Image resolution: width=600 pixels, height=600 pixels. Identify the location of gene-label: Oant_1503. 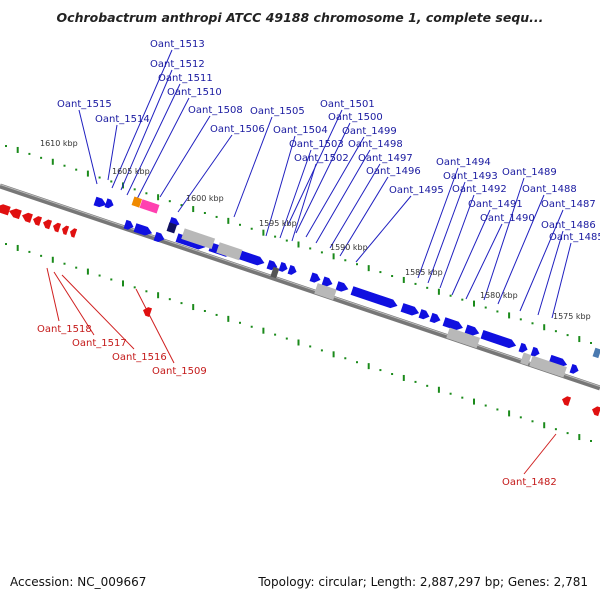
(316, 144).